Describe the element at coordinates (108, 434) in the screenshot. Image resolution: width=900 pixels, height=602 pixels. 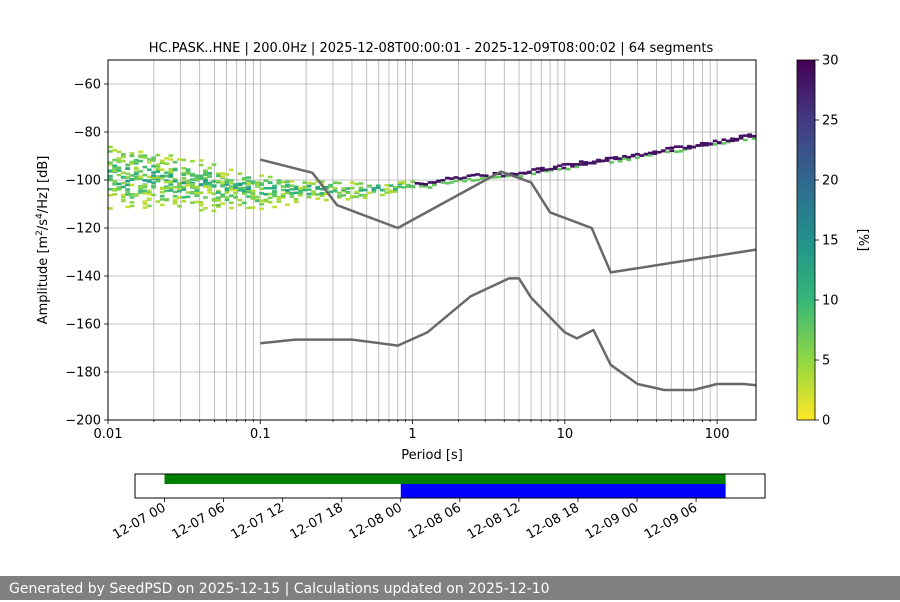
I see `x-tick-label: 0.01` at that location.